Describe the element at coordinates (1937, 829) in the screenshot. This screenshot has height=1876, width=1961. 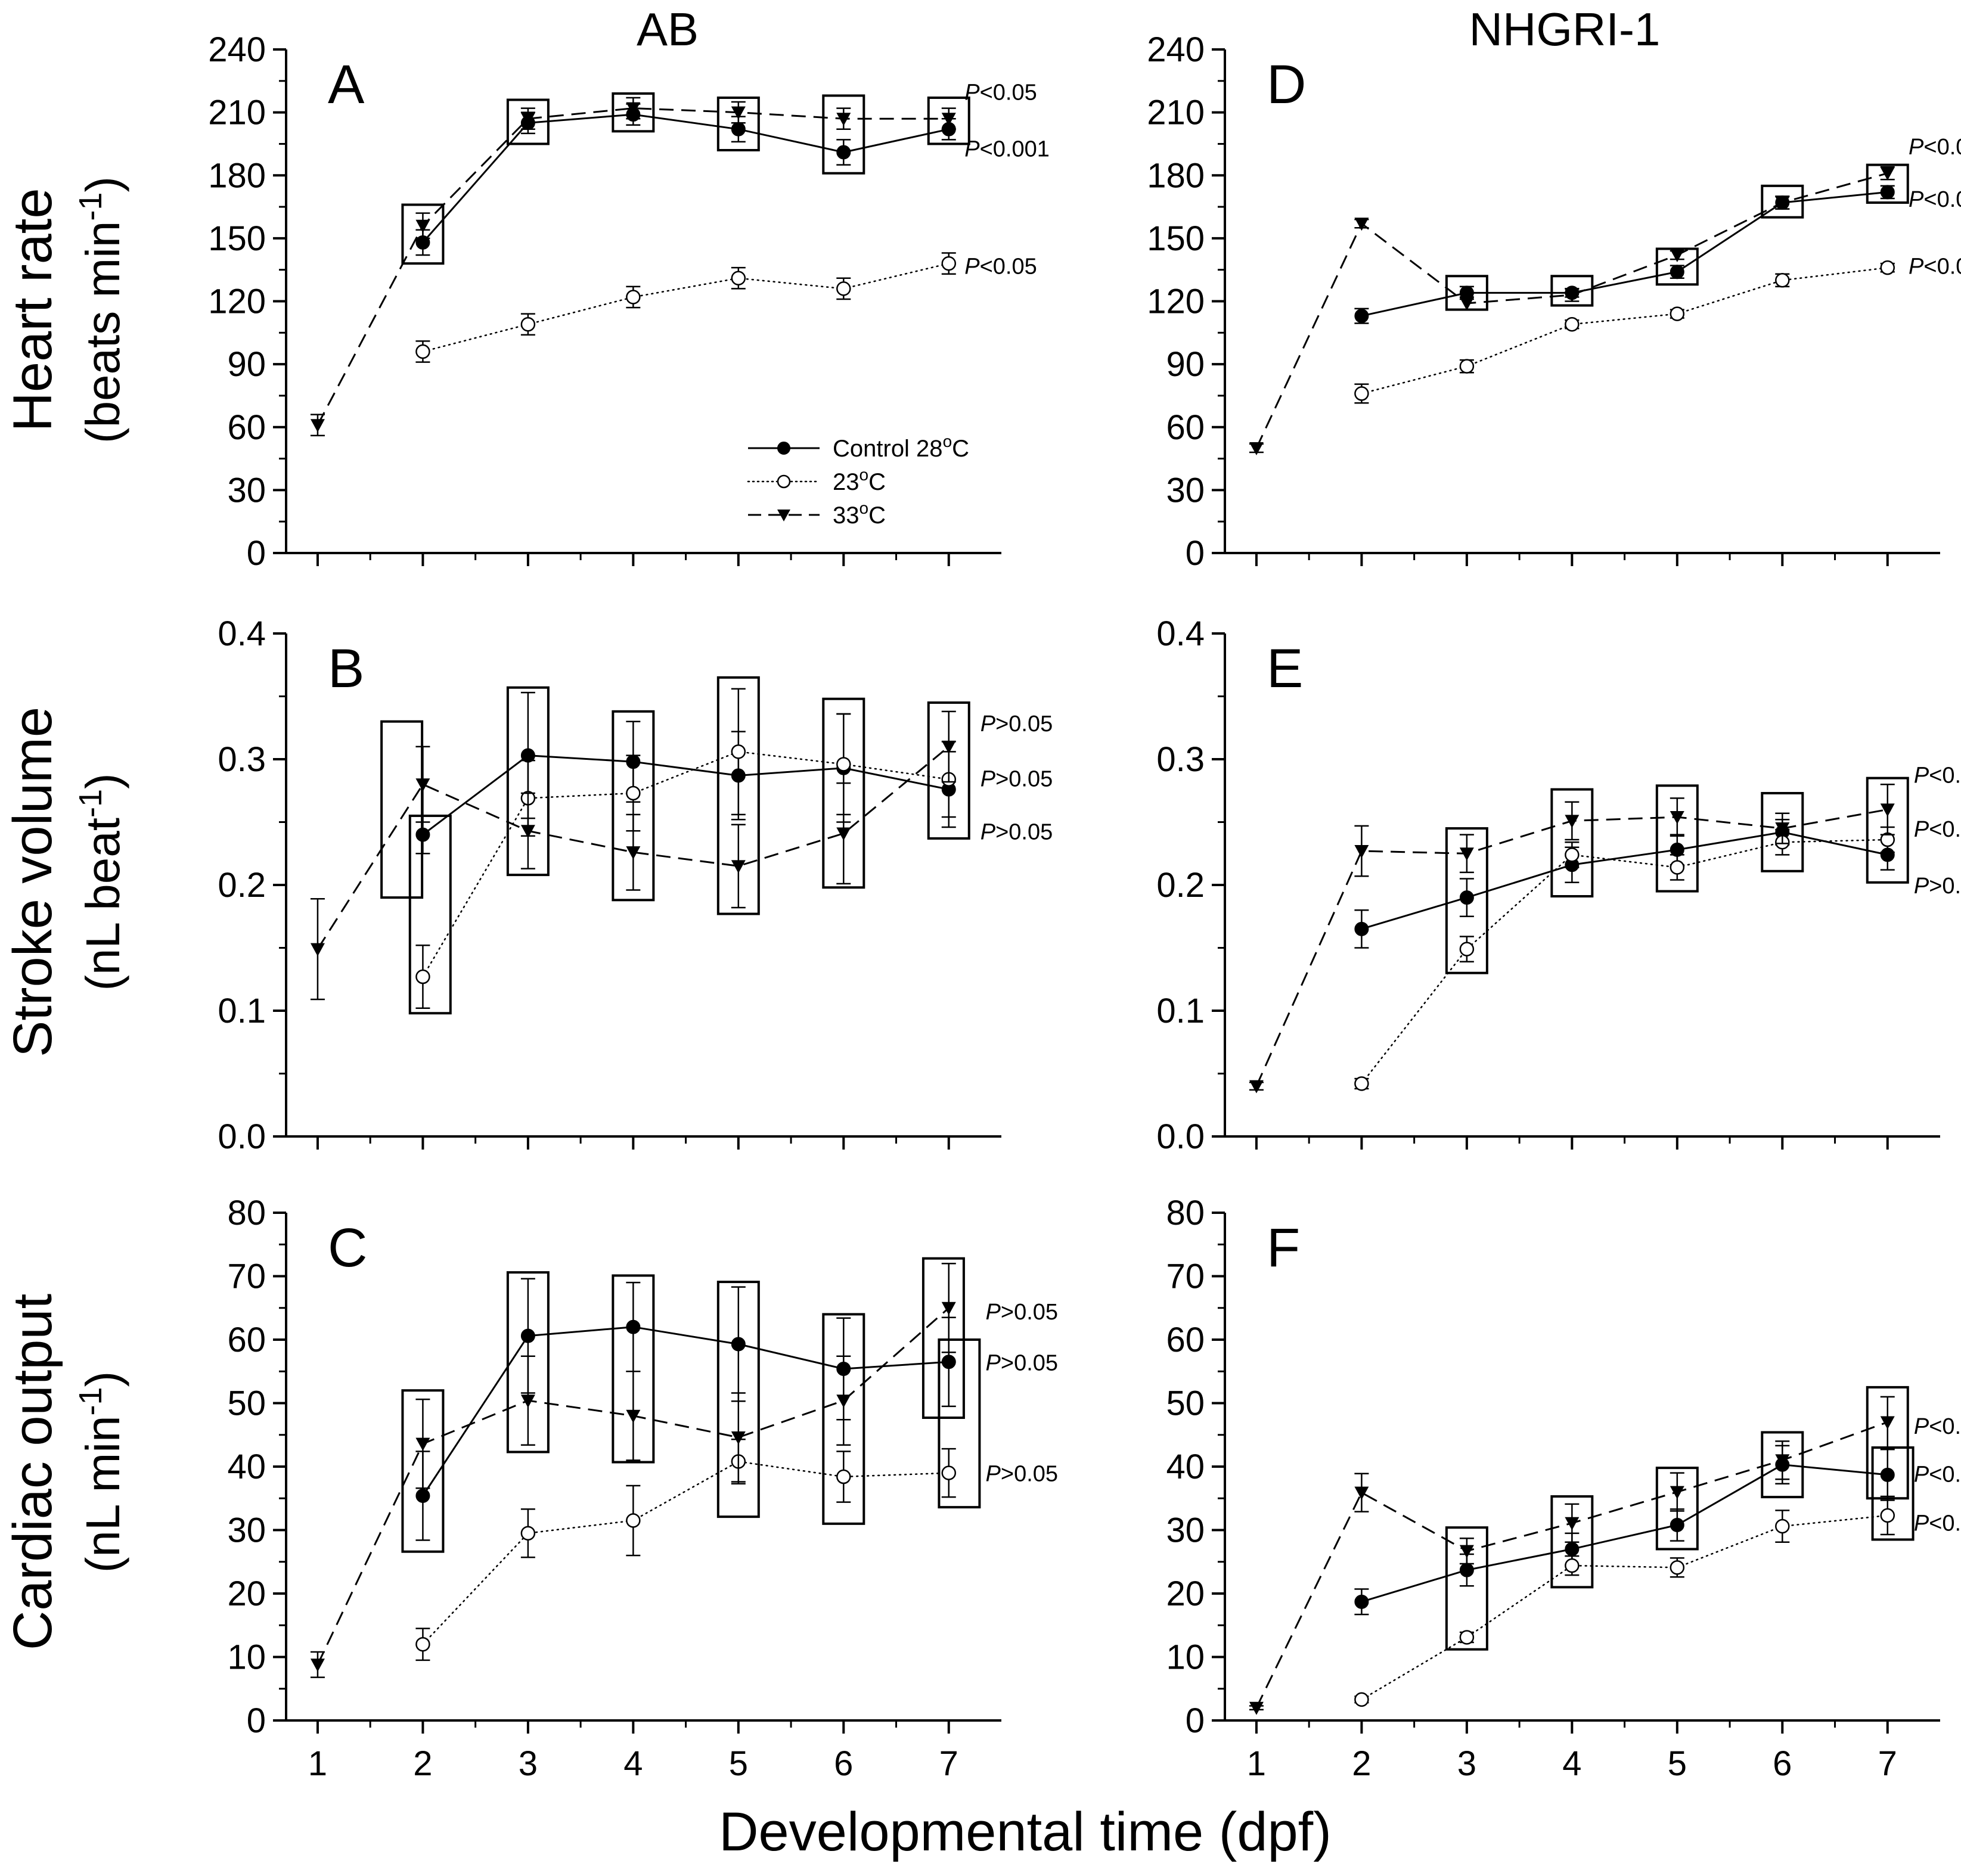
I see `panel-e-annotation: P<0.001` at that location.